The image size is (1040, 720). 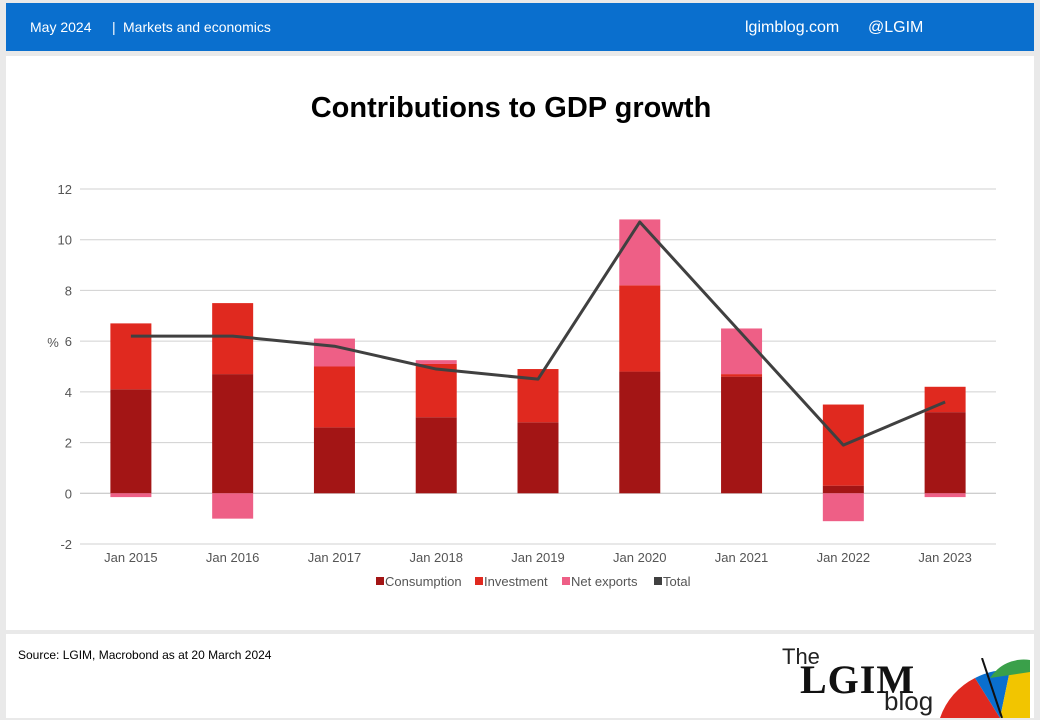 I want to click on y-tick-label: 0, so click(x=68, y=493).